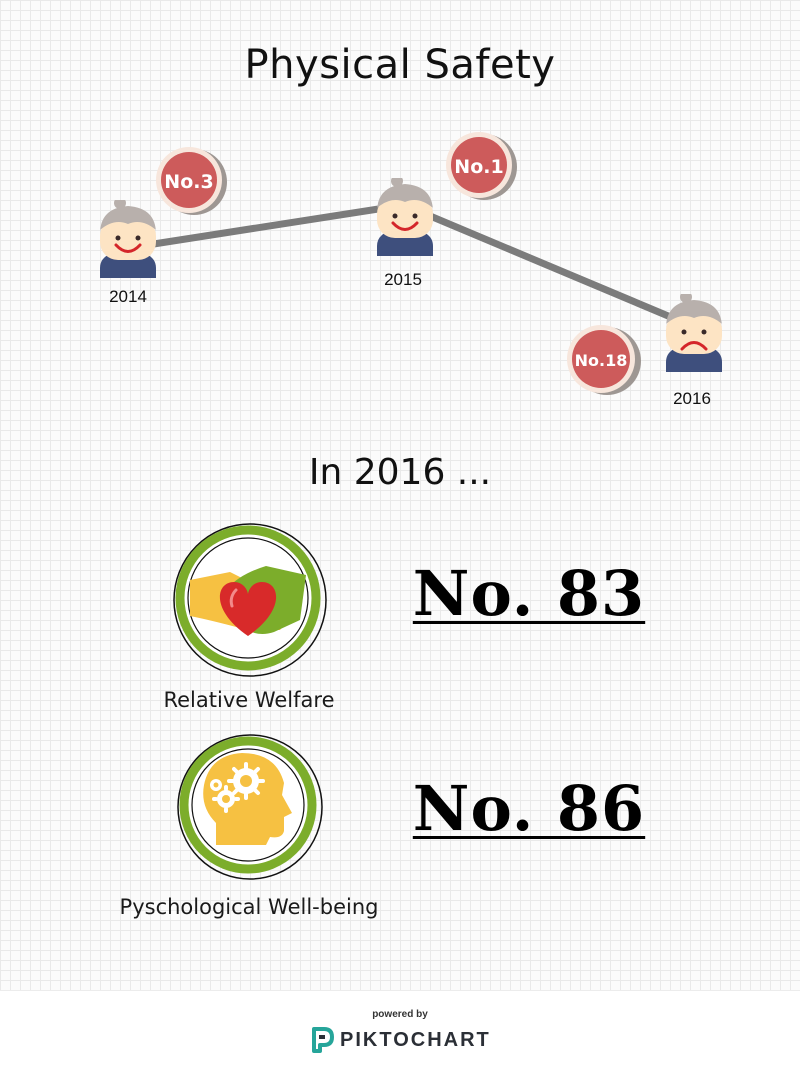  What do you see at coordinates (692, 398) in the screenshot?
I see `year-label-2016: 2016` at bounding box center [692, 398].